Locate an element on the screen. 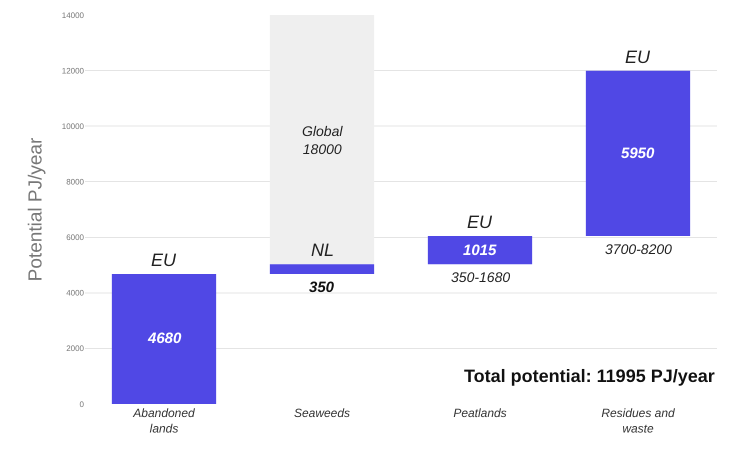 The width and height of the screenshot is (742, 459). data-label: 5950 is located at coordinates (638, 153).